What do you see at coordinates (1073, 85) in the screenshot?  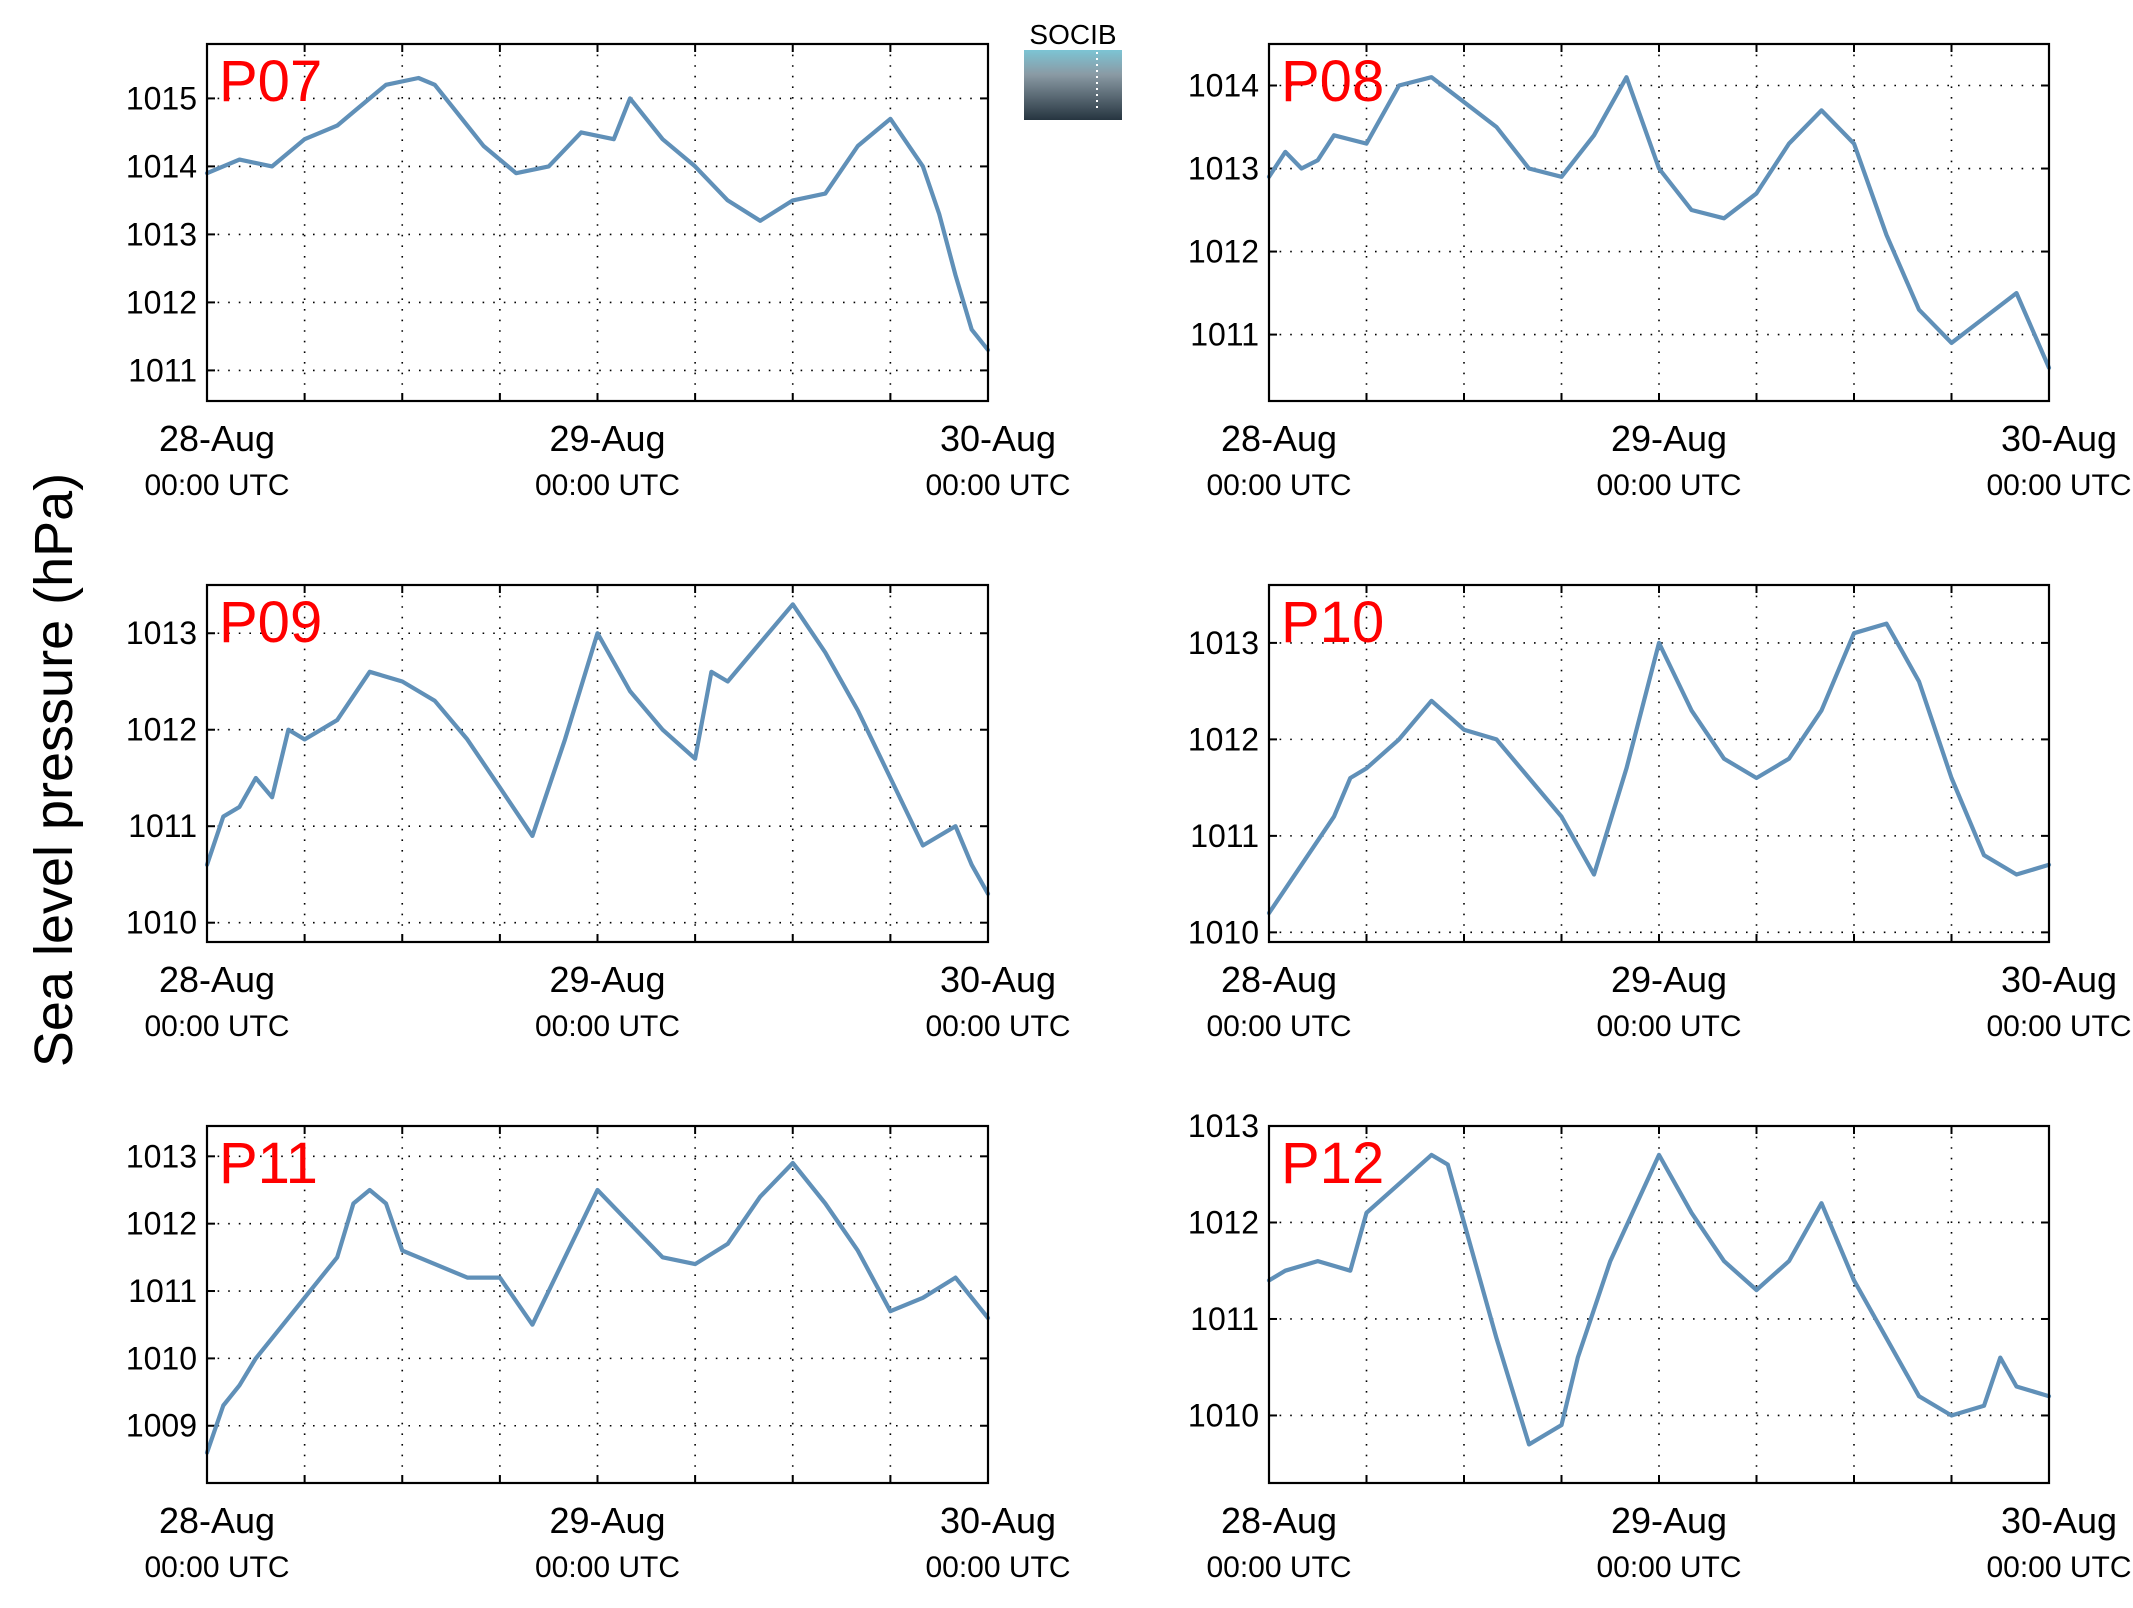 I see `socib-logo-gradient` at bounding box center [1073, 85].